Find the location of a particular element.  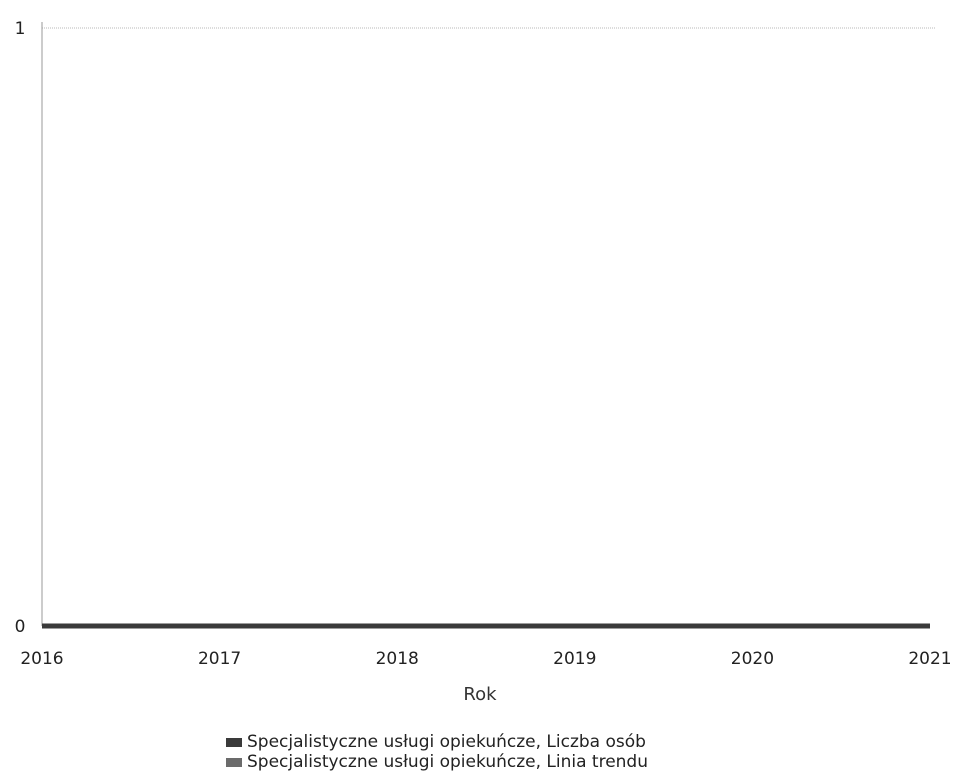

x-tick-label: 2020 is located at coordinates (752, 659).